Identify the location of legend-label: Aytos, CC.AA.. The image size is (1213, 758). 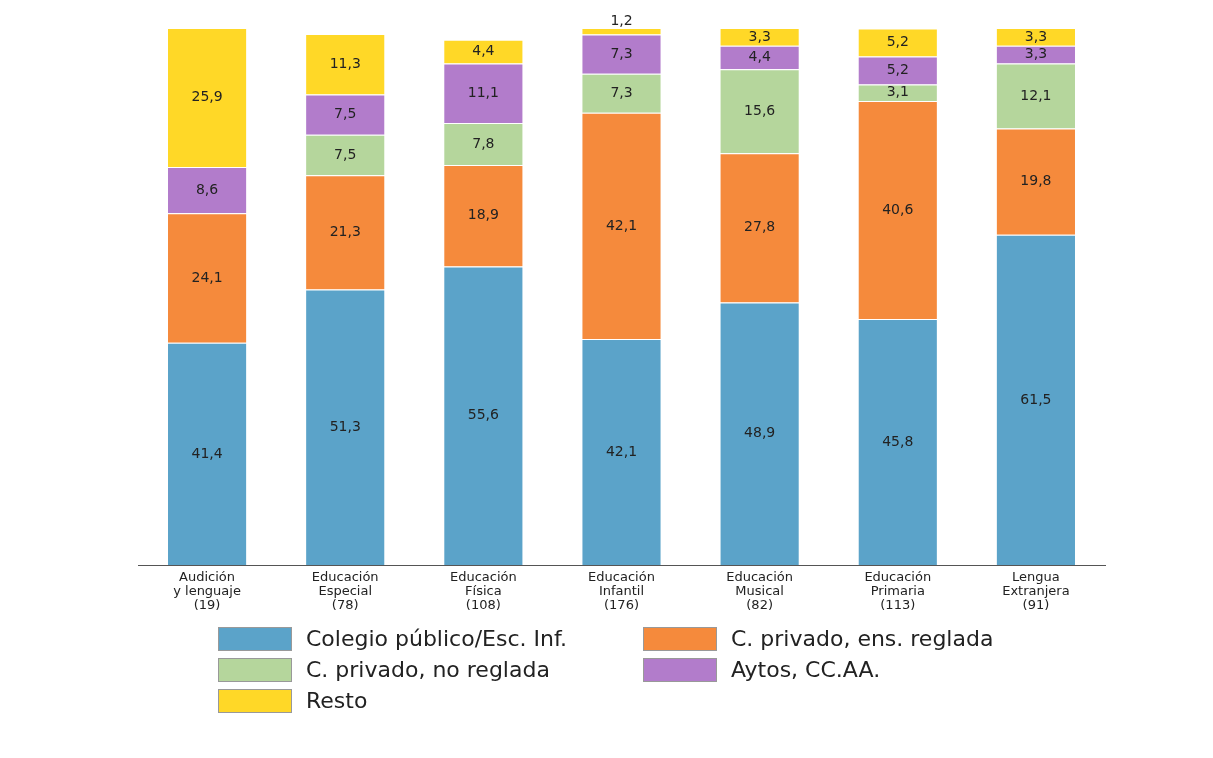
(806, 669).